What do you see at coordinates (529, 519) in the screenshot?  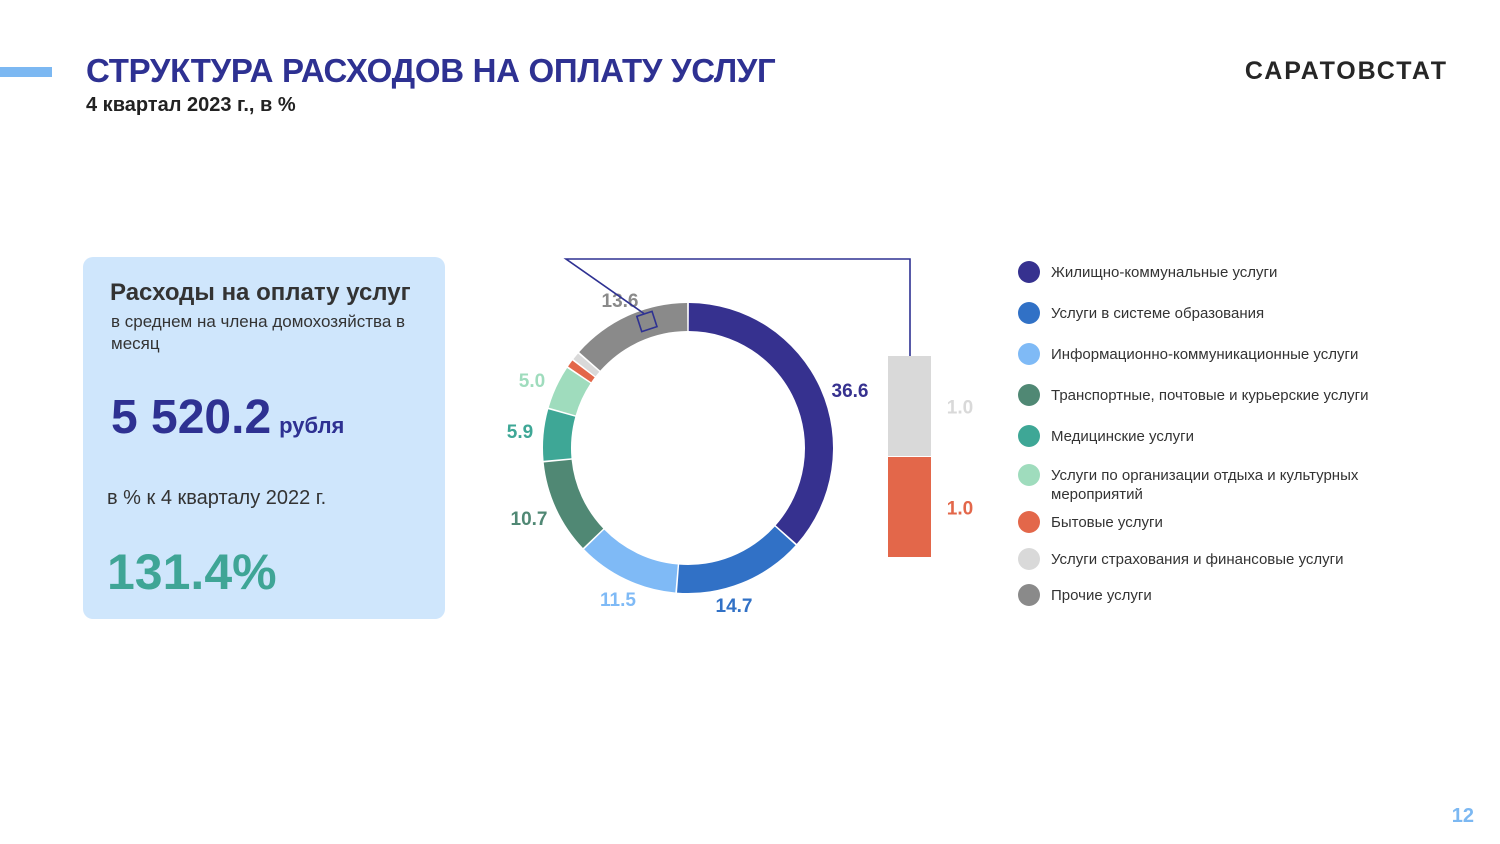 I see `donut-label-транспортные-почтовые-и-курьерские-услуги: 10.7` at bounding box center [529, 519].